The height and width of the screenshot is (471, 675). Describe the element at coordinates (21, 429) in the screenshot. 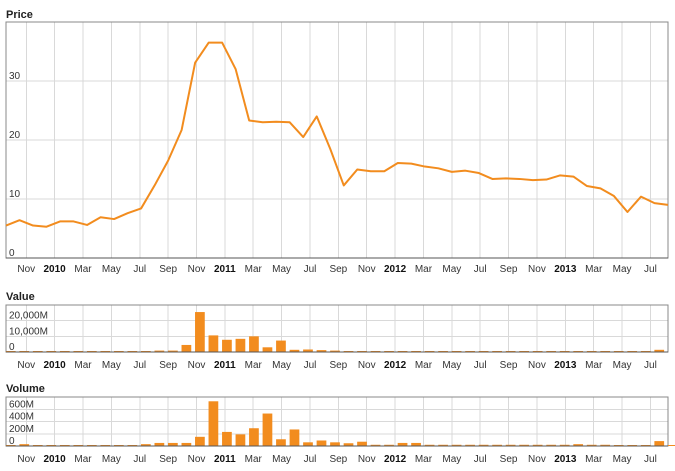

I see `y-tick-label: 200M` at that location.